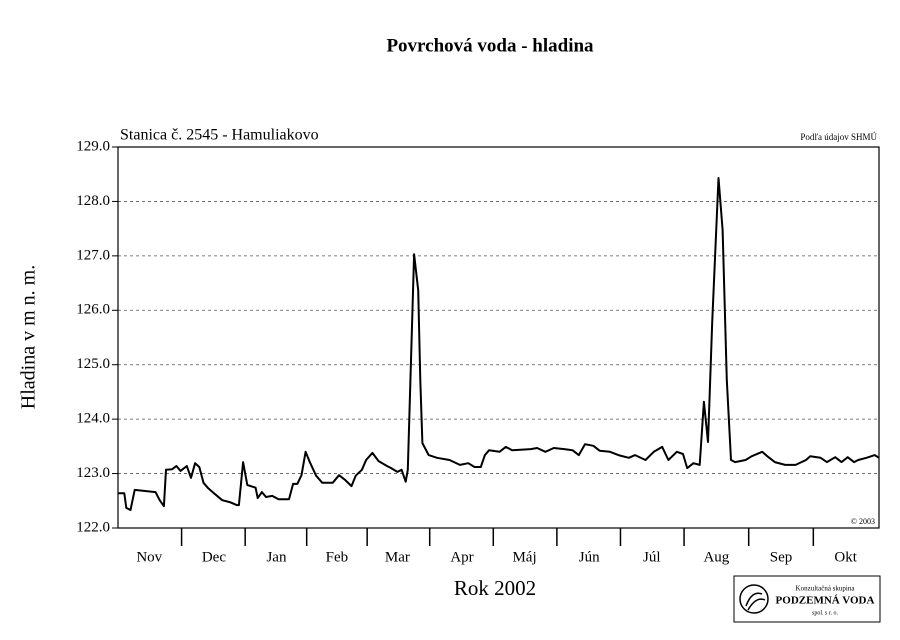 This screenshot has width=900, height=640. I want to click on x-axis-label: Rok 2002, so click(495, 588).